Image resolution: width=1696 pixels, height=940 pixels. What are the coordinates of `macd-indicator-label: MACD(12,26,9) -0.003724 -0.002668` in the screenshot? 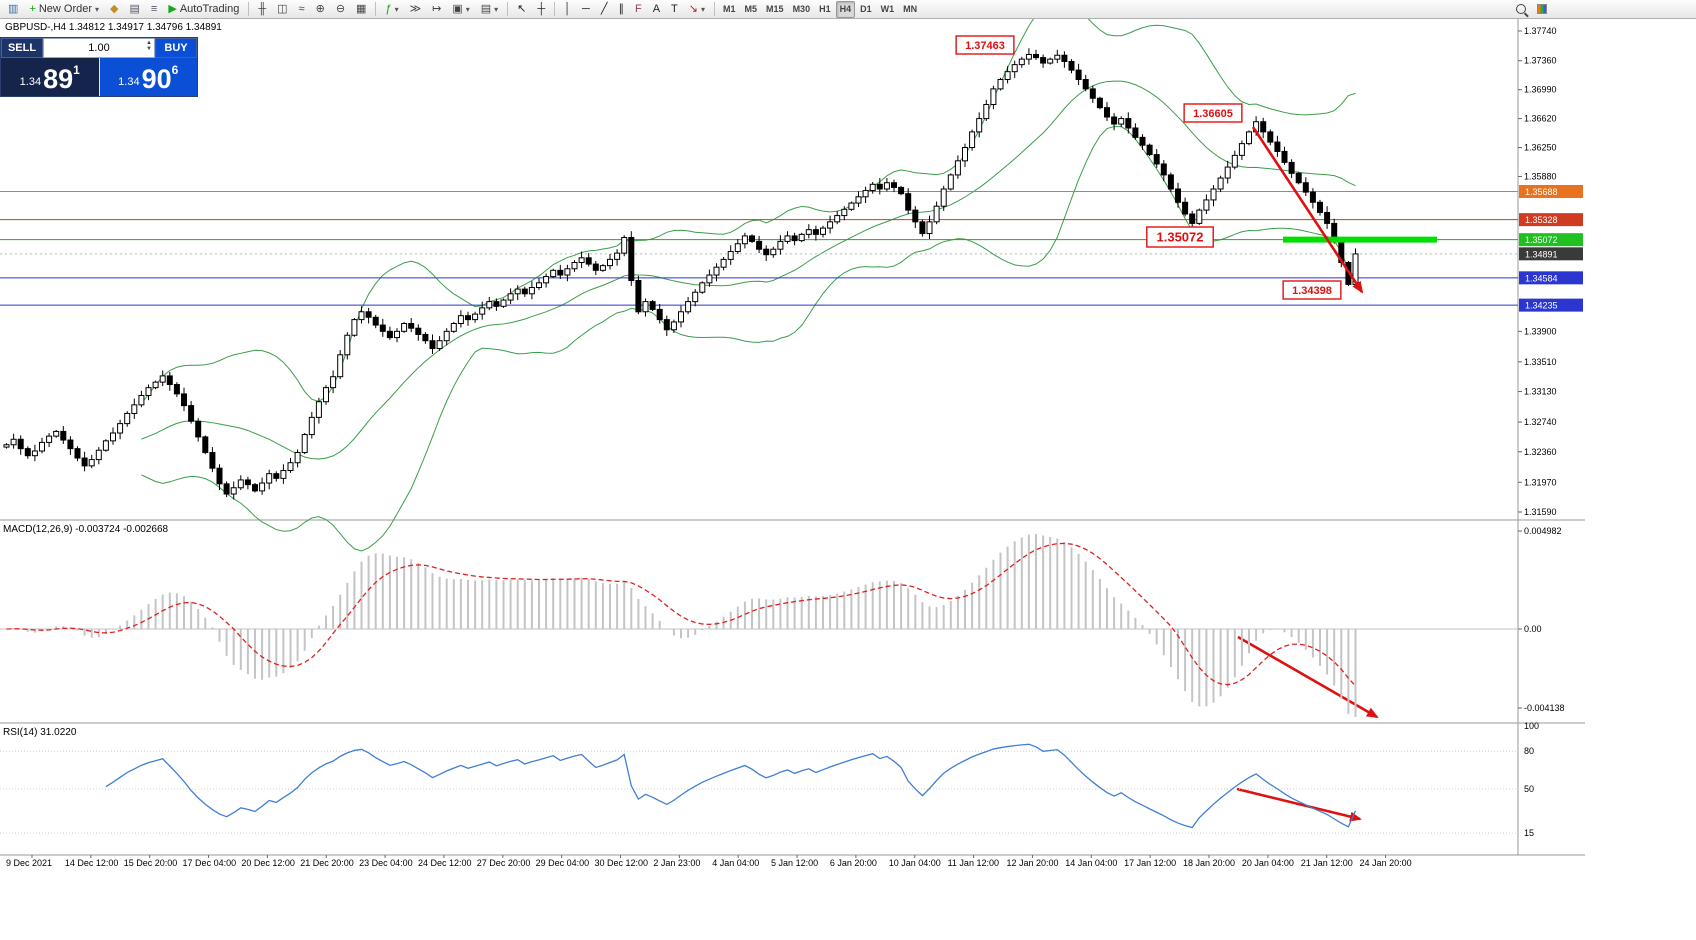 It's located at (86, 529).